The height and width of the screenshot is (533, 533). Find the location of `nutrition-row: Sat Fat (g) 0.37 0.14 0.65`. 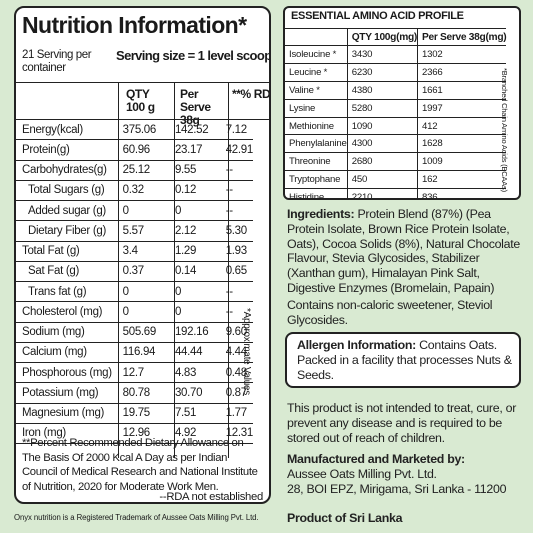

nutrition-row: Sat Fat (g) 0.37 0.14 0.65 is located at coordinates (134, 272).